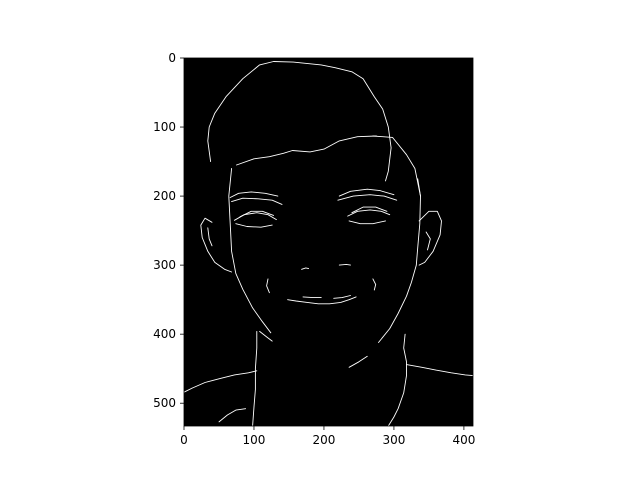 Image resolution: width=640 pixels, height=480 pixels. Describe the element at coordinates (397, 380) in the screenshot. I see `edge-neck-right` at that location.